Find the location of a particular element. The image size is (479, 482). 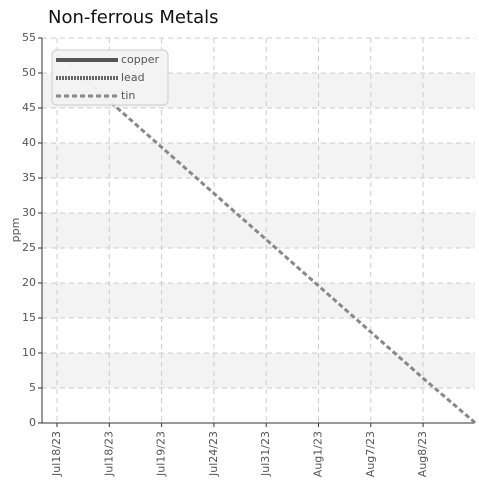

y-tick-label: 0 is located at coordinates (32, 422).